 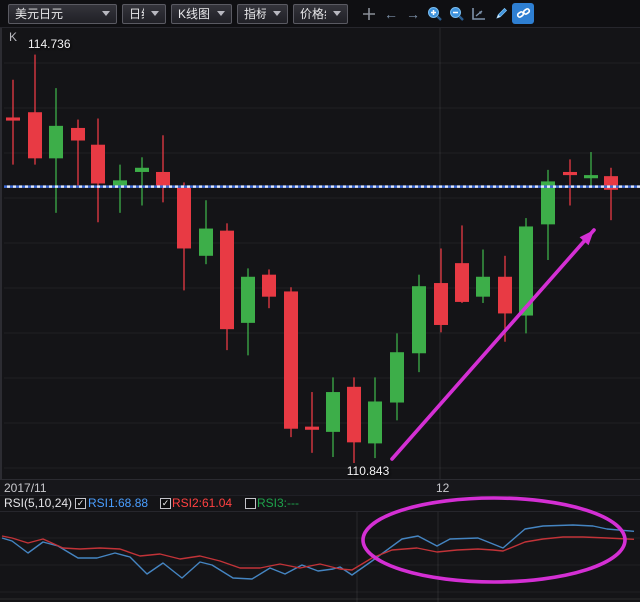 I want to click on indicator-dropdown: 指标, so click(x=262, y=13).